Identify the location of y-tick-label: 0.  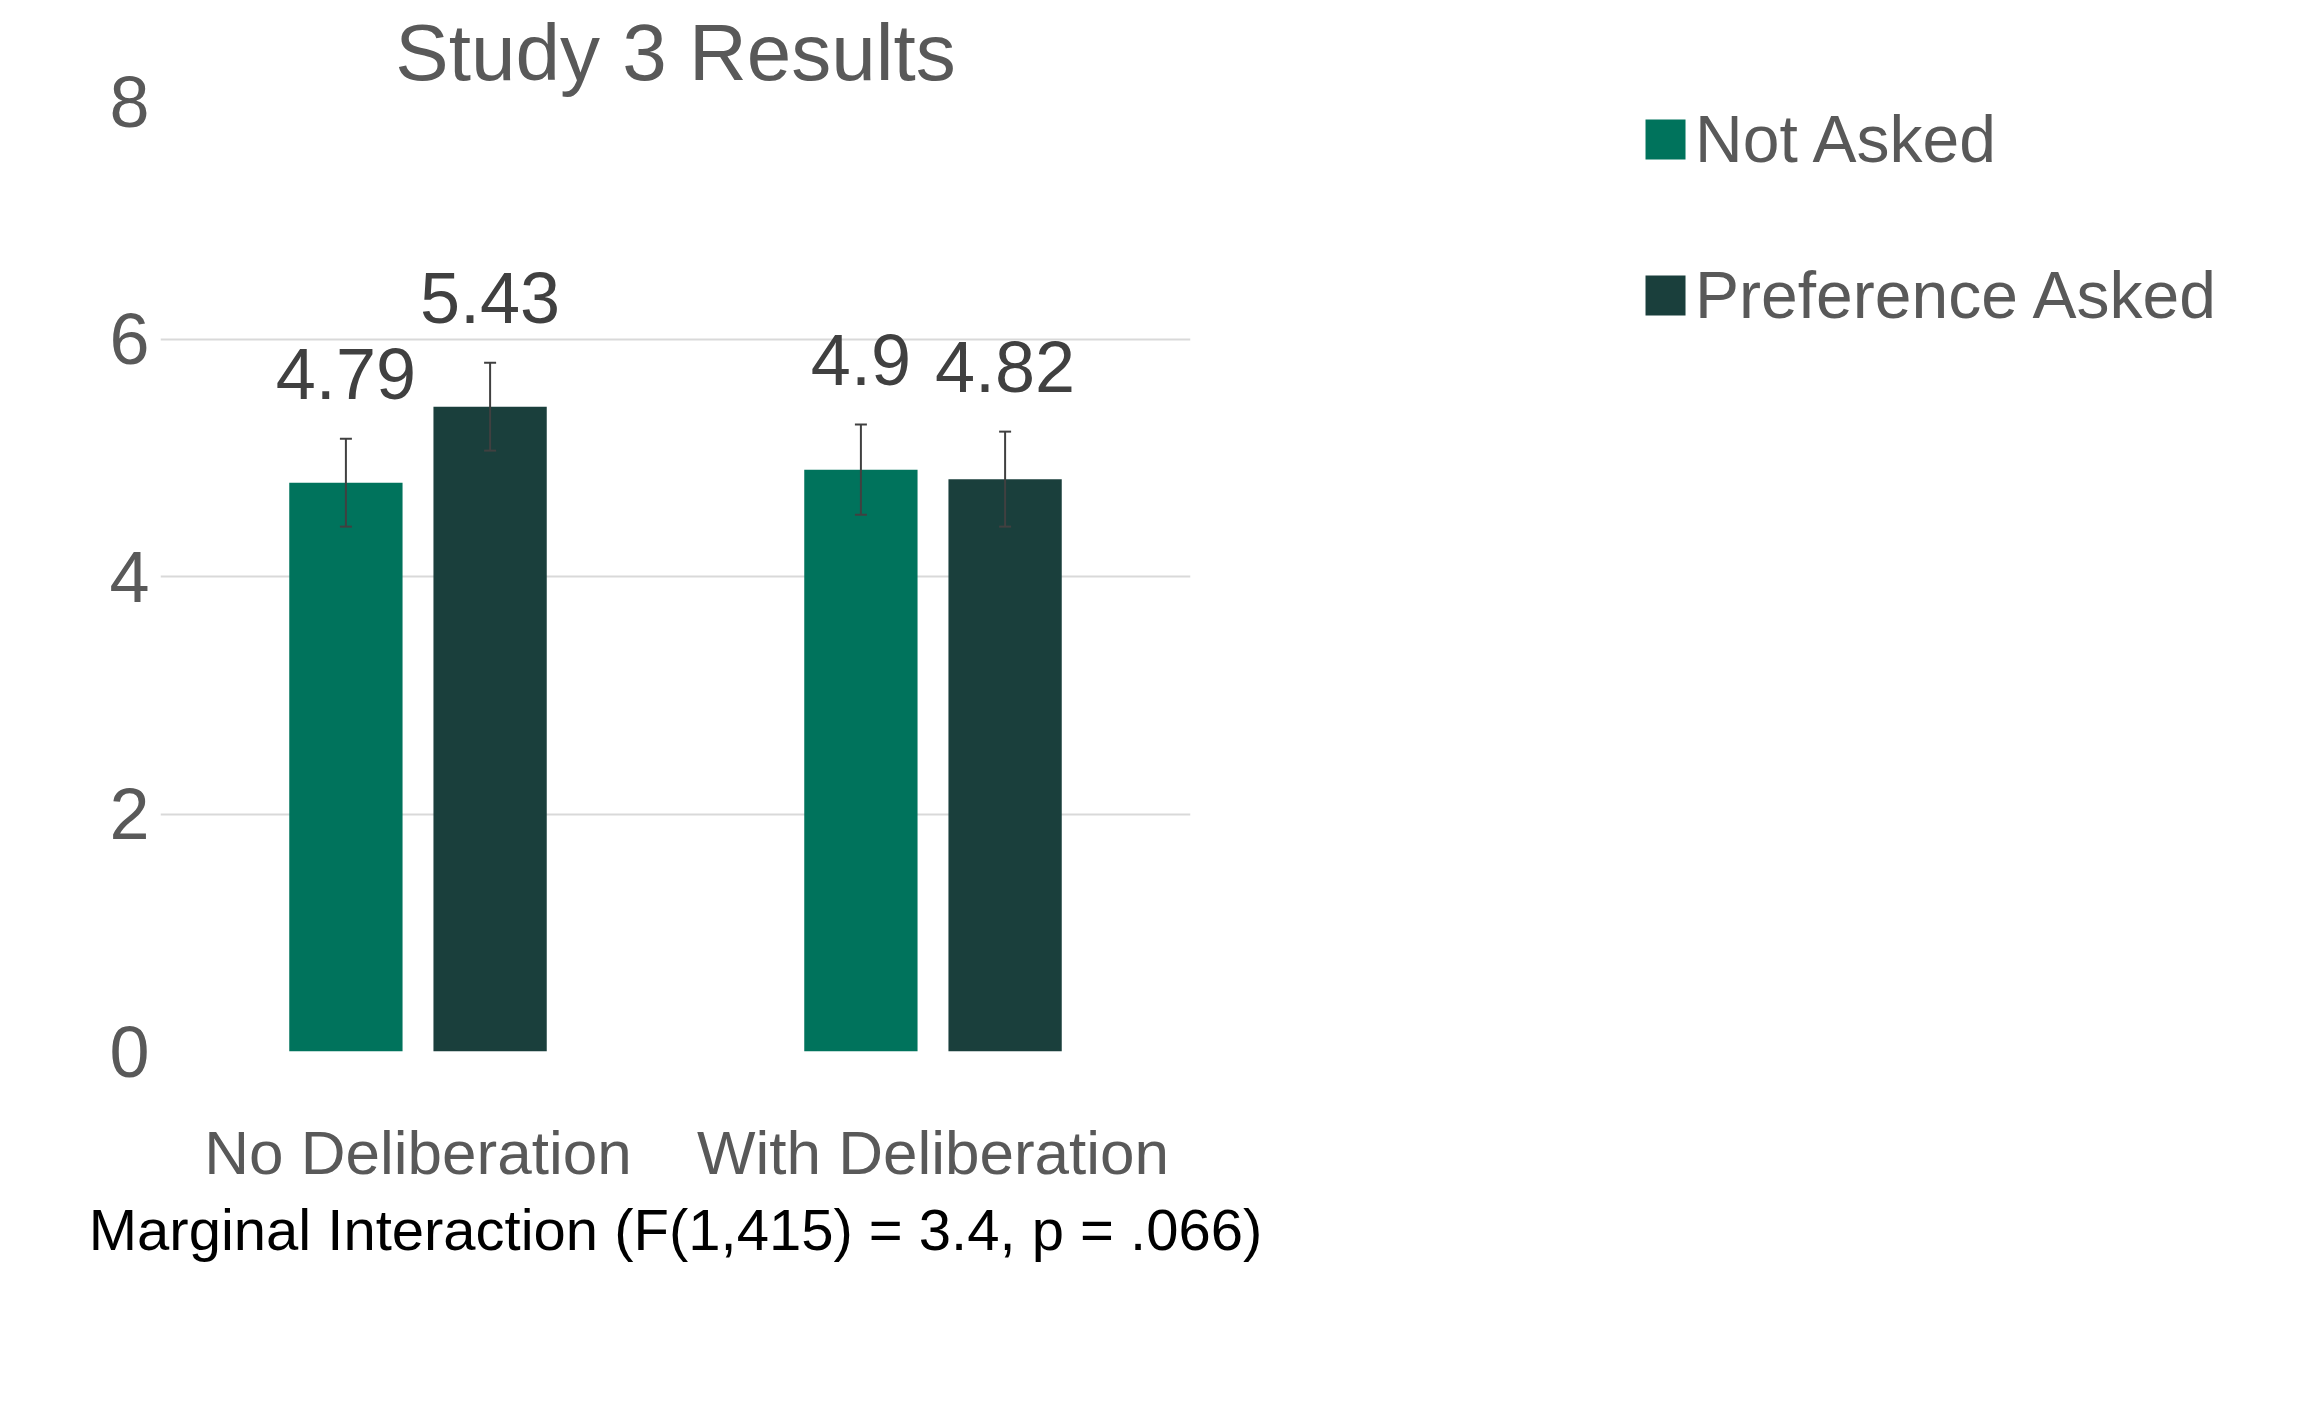
(129, 1051).